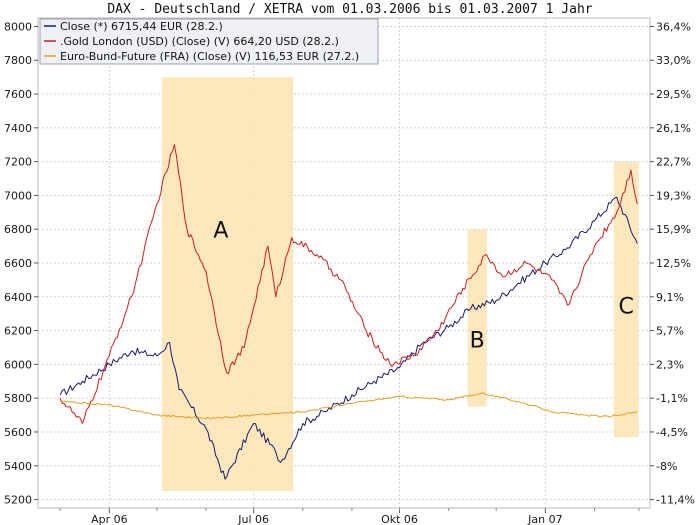 This screenshot has width=700, height=525. What do you see at coordinates (673, 263) in the screenshot?
I see `right-tick-label: 12,5%` at bounding box center [673, 263].